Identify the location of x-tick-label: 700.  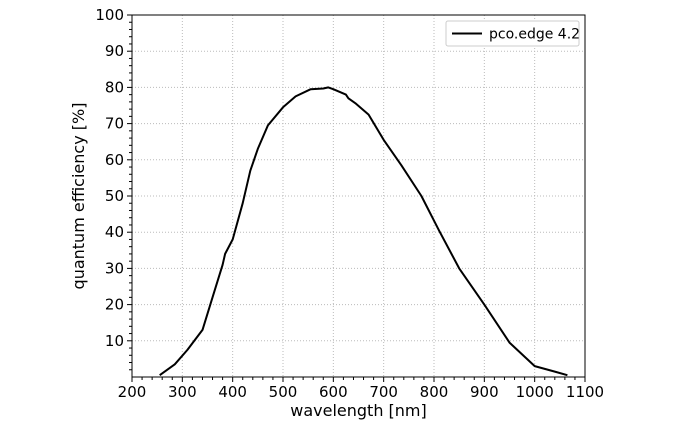
(383, 392).